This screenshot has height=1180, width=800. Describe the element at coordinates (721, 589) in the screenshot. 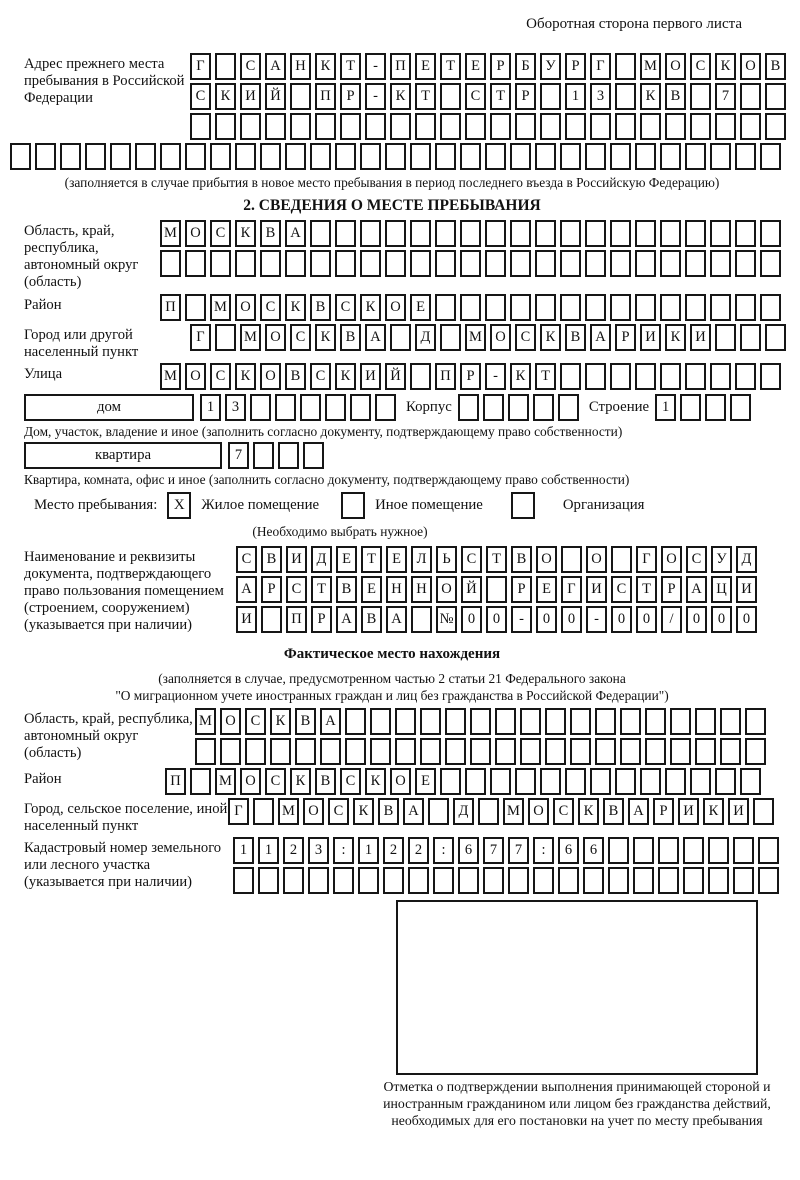

I see `char-cell: Ц` at that location.